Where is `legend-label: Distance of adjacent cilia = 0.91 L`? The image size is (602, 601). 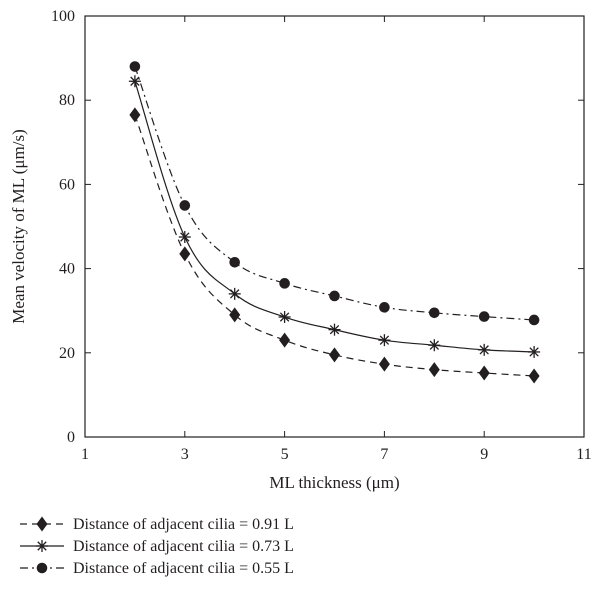 legend-label: Distance of adjacent cilia = 0.91 L is located at coordinates (183, 524).